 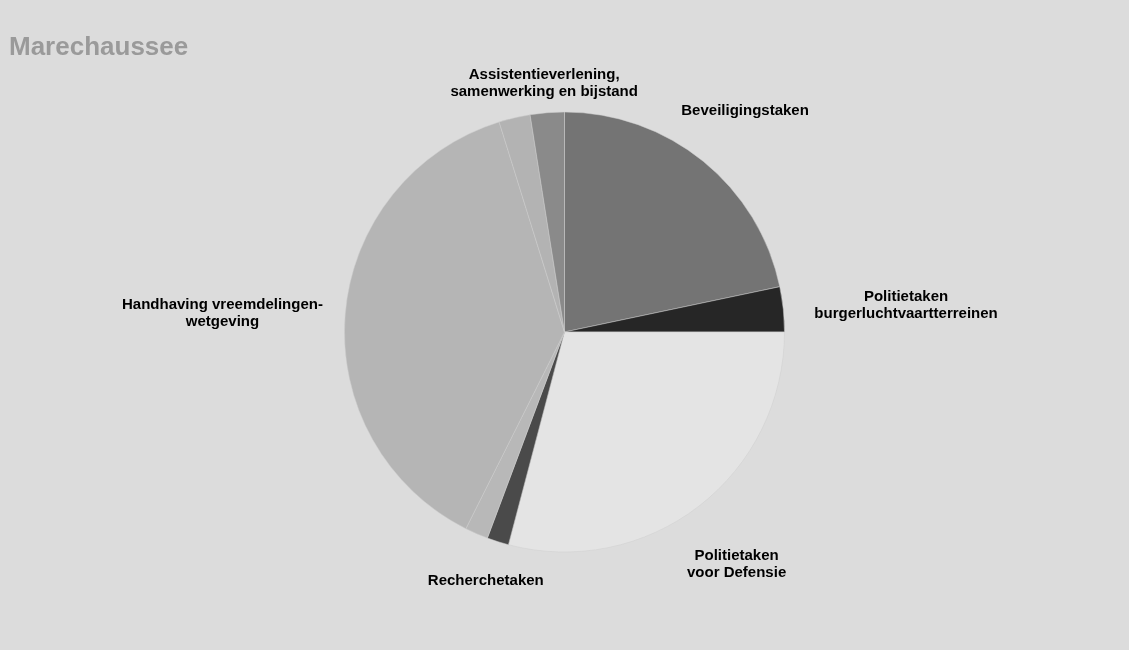 I want to click on slice-label: Politietaken burgerluchtvaartterreinen, so click(x=906, y=304).